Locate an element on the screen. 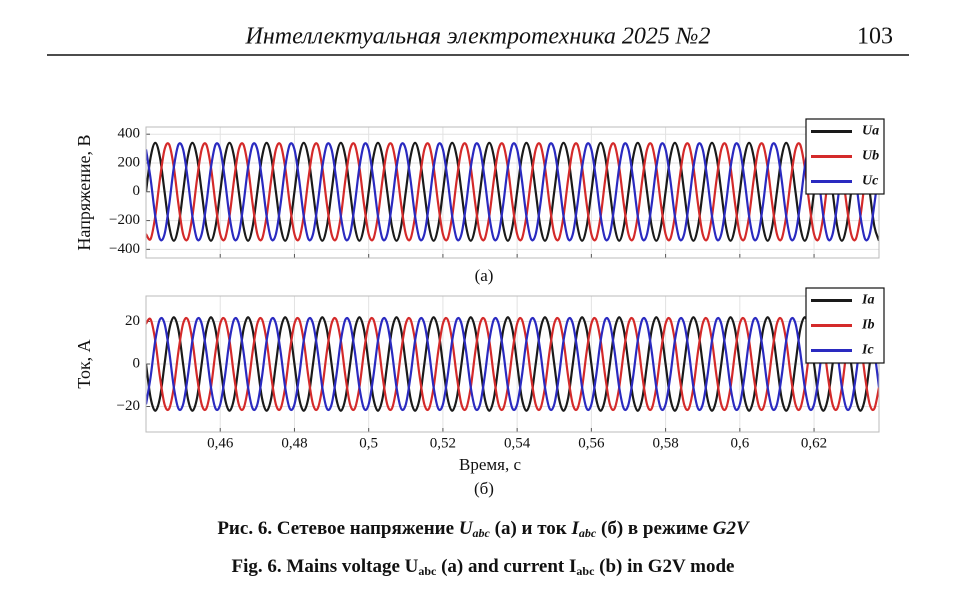 The width and height of the screenshot is (966, 599). legend-label: Ub is located at coordinates (870, 156).